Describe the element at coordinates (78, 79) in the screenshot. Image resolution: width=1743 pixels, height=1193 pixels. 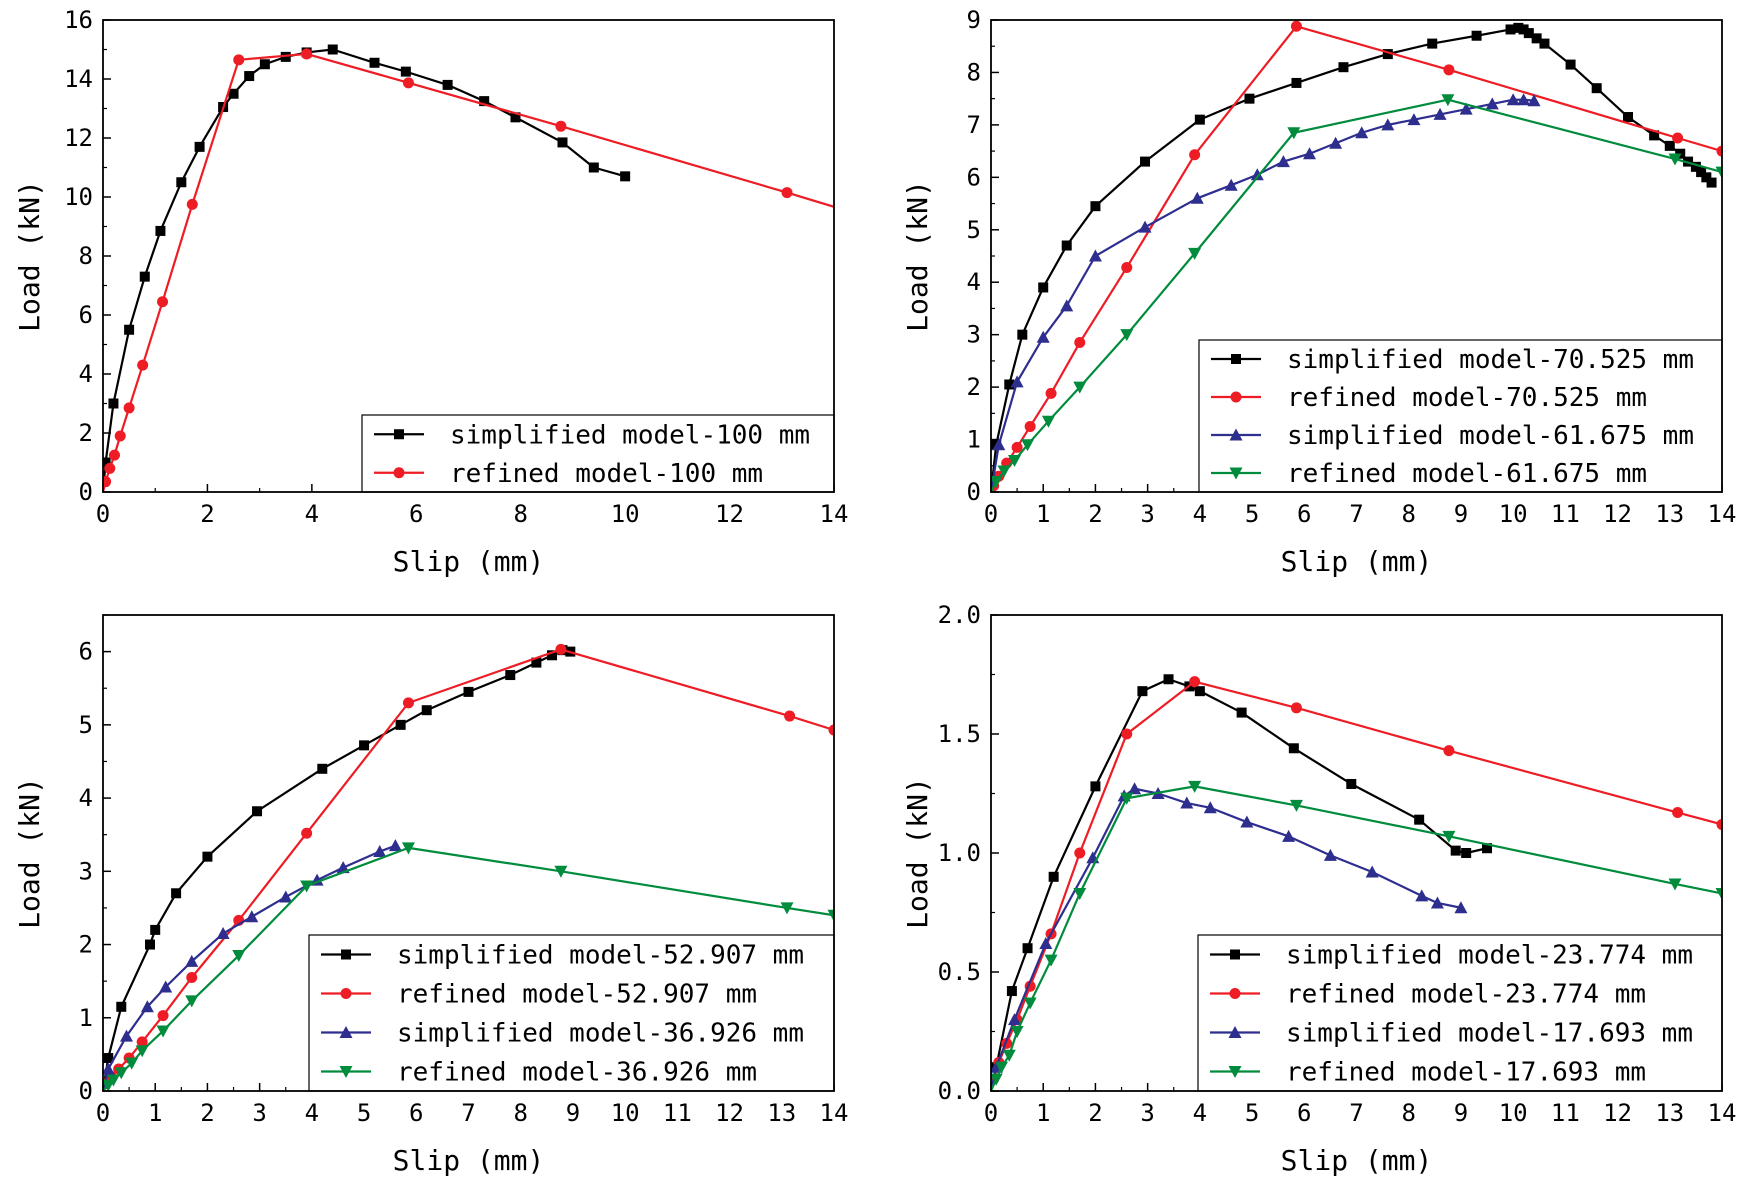
I see `y-tick-label: 14` at that location.